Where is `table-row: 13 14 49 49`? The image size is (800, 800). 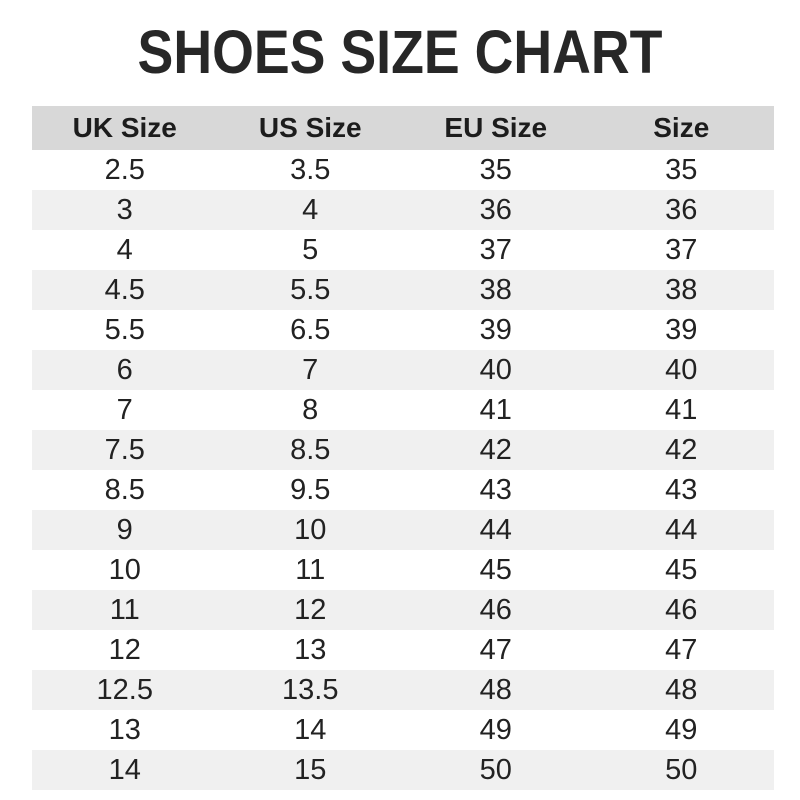
table-row: 13 14 49 49 is located at coordinates (403, 730).